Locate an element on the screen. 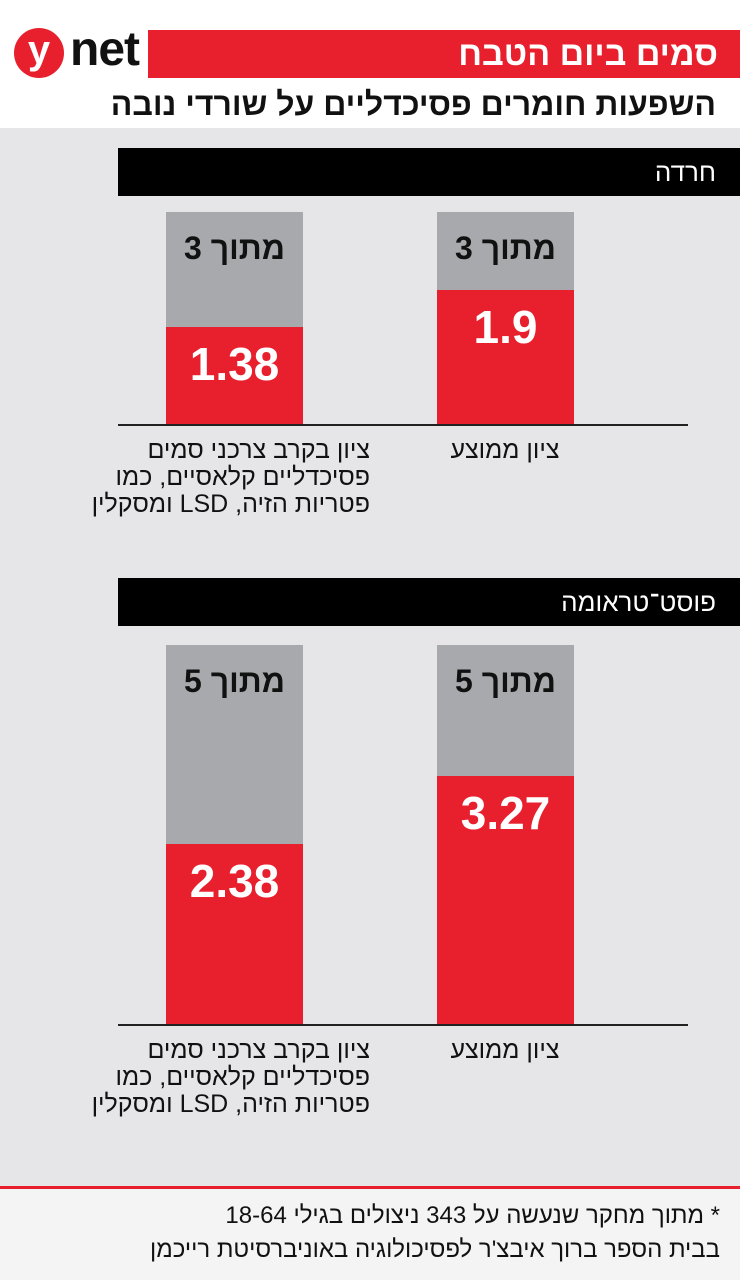 The height and width of the screenshot is (1280, 740). value-label: 3.27 is located at coordinates (505, 813).